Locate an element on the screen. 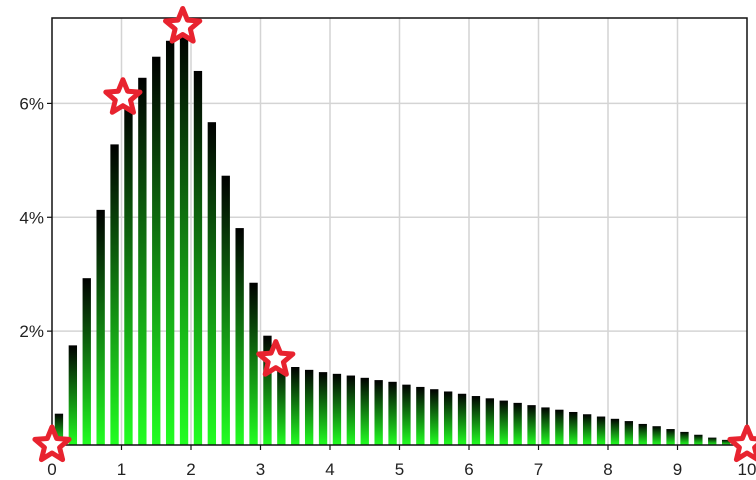 Image resolution: width=756 pixels, height=480 pixels. x-tick-label: 10 is located at coordinates (747, 469).